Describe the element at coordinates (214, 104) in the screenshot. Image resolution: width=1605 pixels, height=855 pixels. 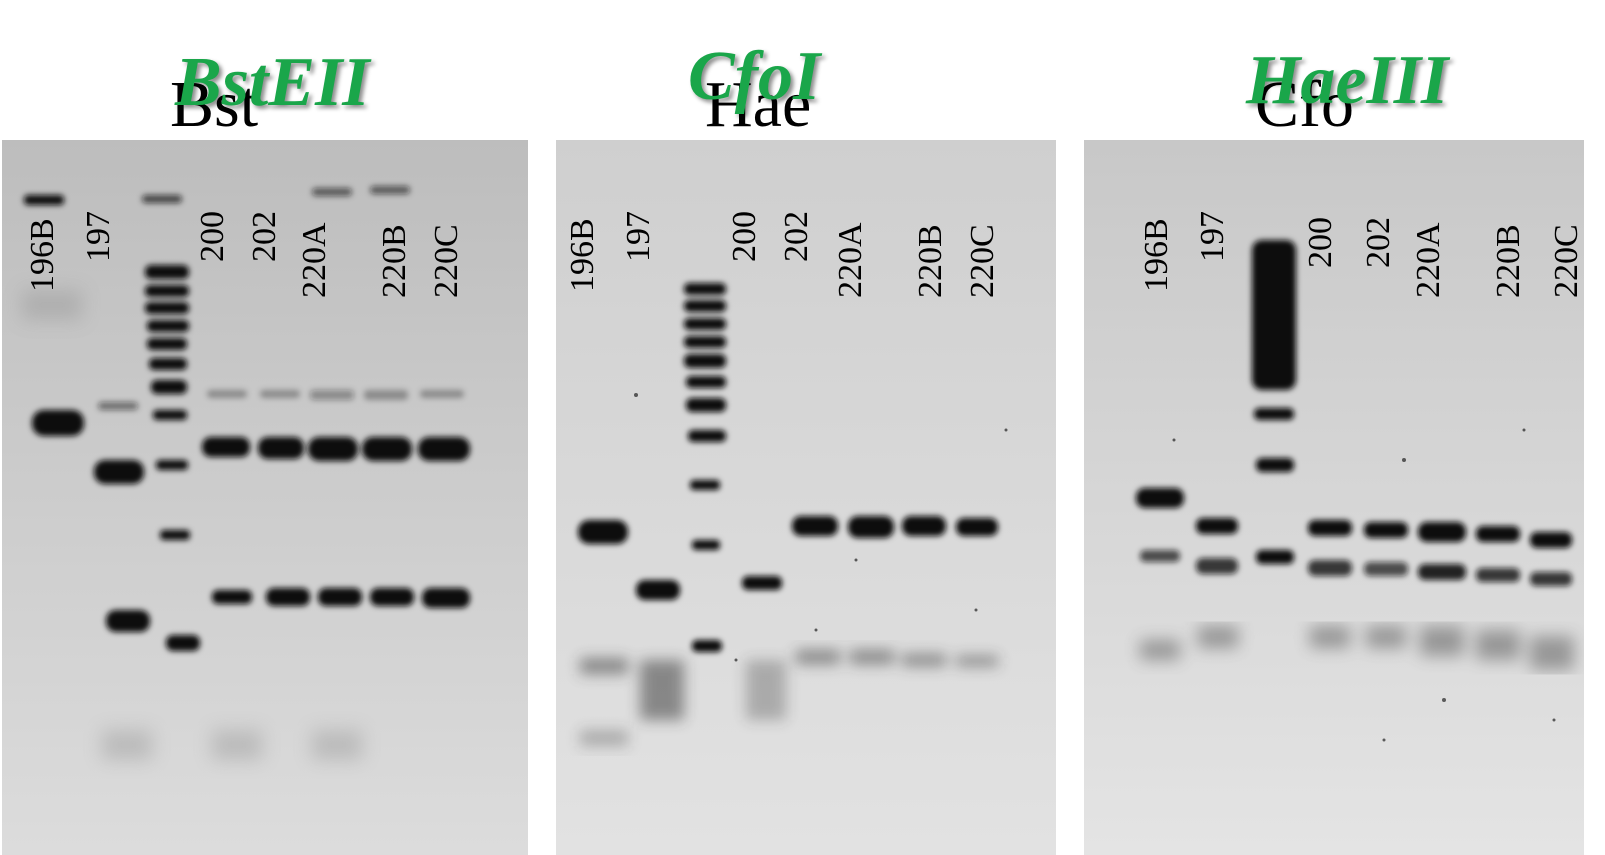
I see `panel-title-bst: Bst` at that location.